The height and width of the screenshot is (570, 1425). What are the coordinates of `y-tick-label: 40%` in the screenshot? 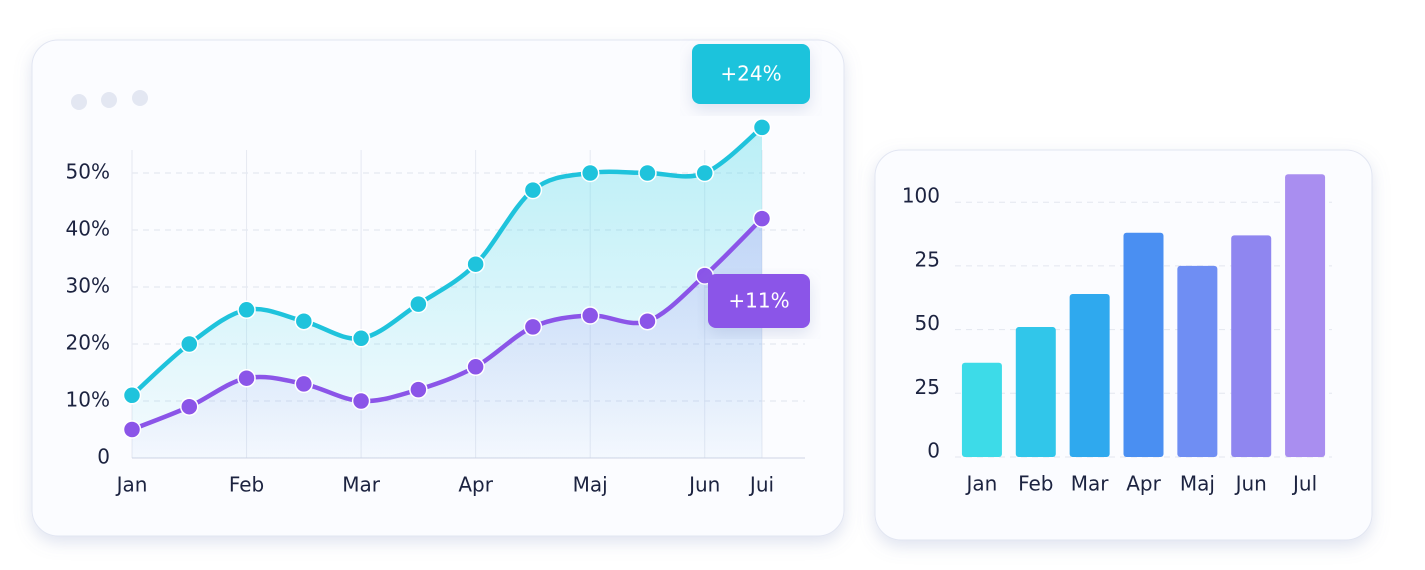 It's located at (88, 229).